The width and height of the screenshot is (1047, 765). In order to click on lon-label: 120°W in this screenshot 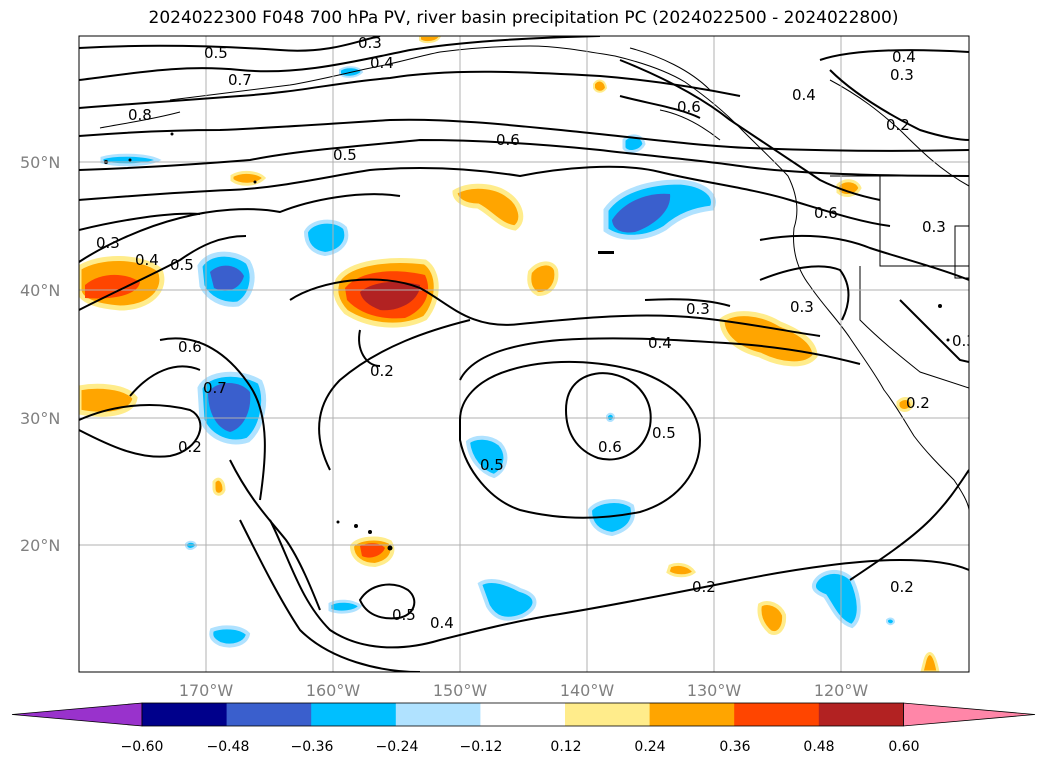, I will do `click(841, 690)`.